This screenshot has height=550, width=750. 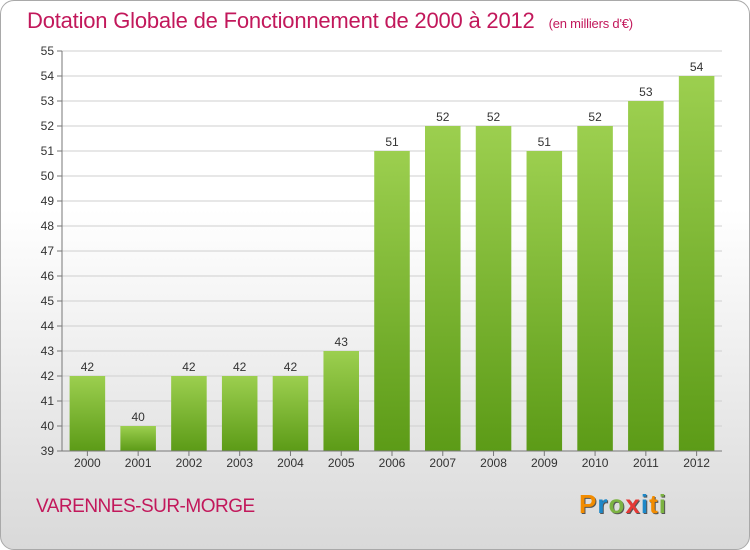 I want to click on x-tick-label: 2011, so click(x=646, y=463).